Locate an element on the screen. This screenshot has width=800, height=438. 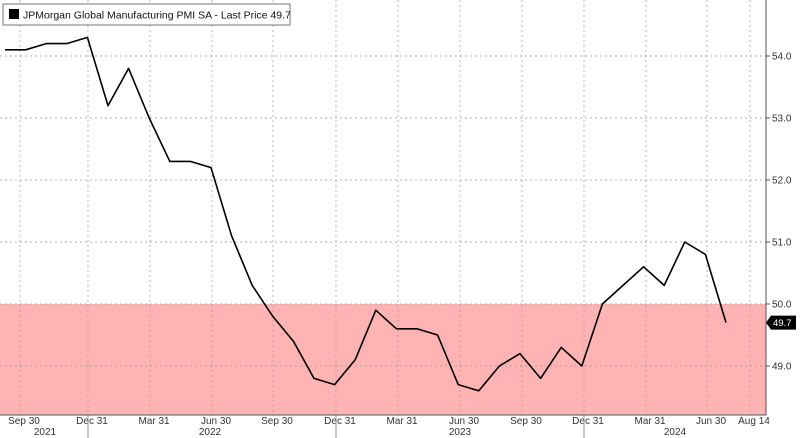
year-label: 2023 is located at coordinates (460, 432).